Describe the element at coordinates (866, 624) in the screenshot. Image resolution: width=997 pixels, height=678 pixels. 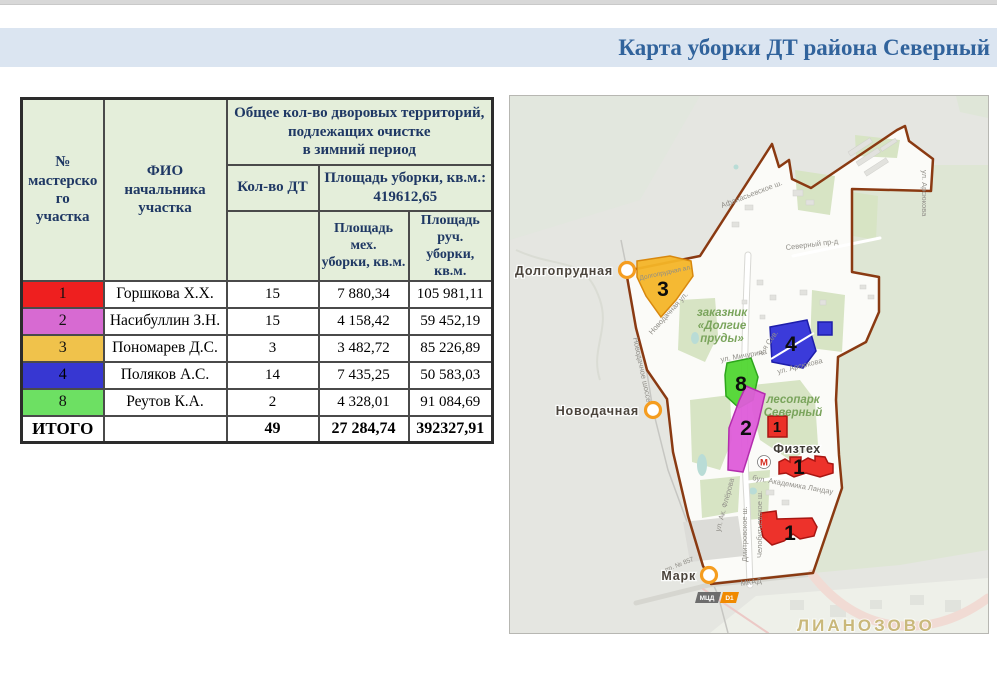
I see `lianozovo-label: ЛИАНОЗОВО` at that location.